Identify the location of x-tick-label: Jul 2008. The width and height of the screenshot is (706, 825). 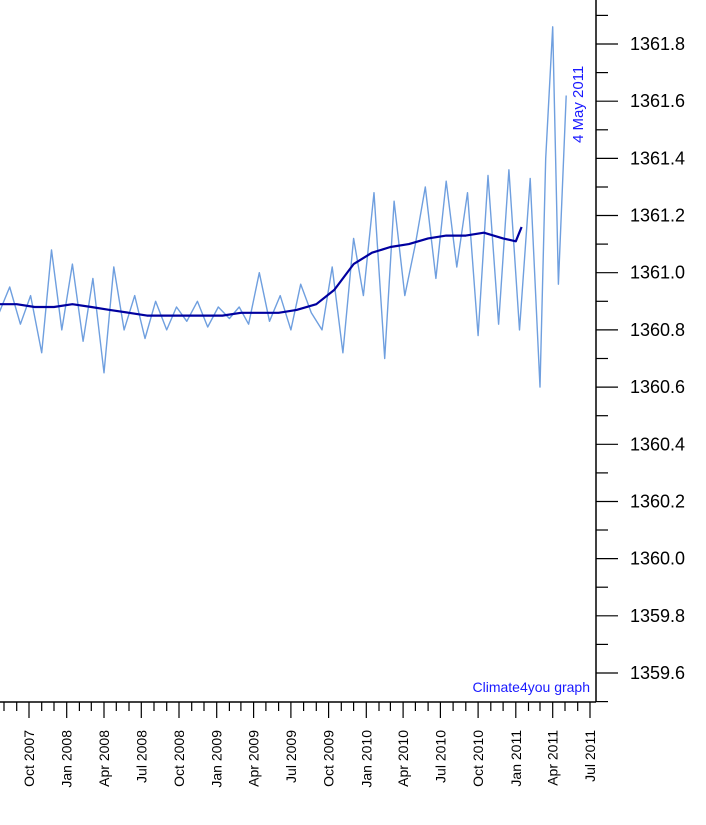
(141, 756).